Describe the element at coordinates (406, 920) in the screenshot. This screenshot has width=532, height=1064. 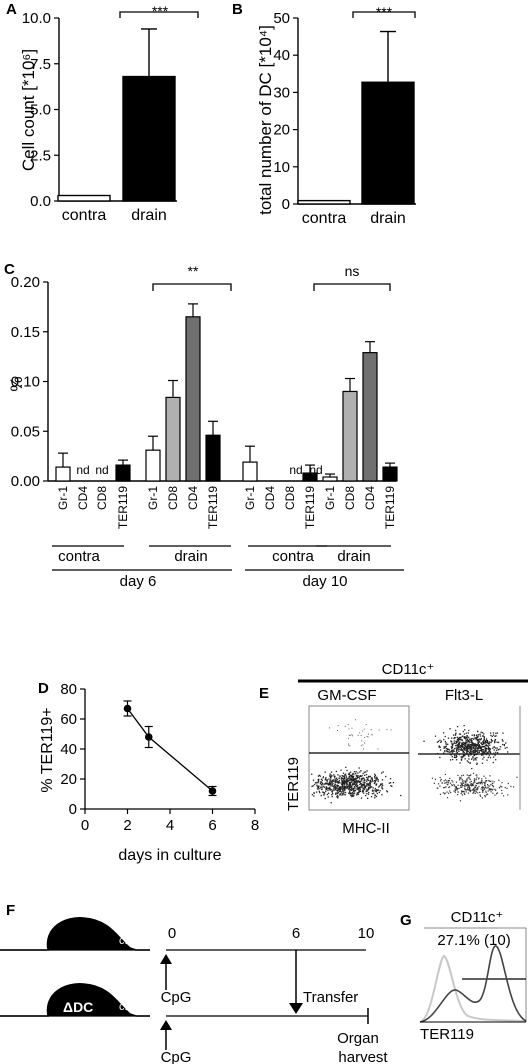
I see `panel-label-g: G` at that location.